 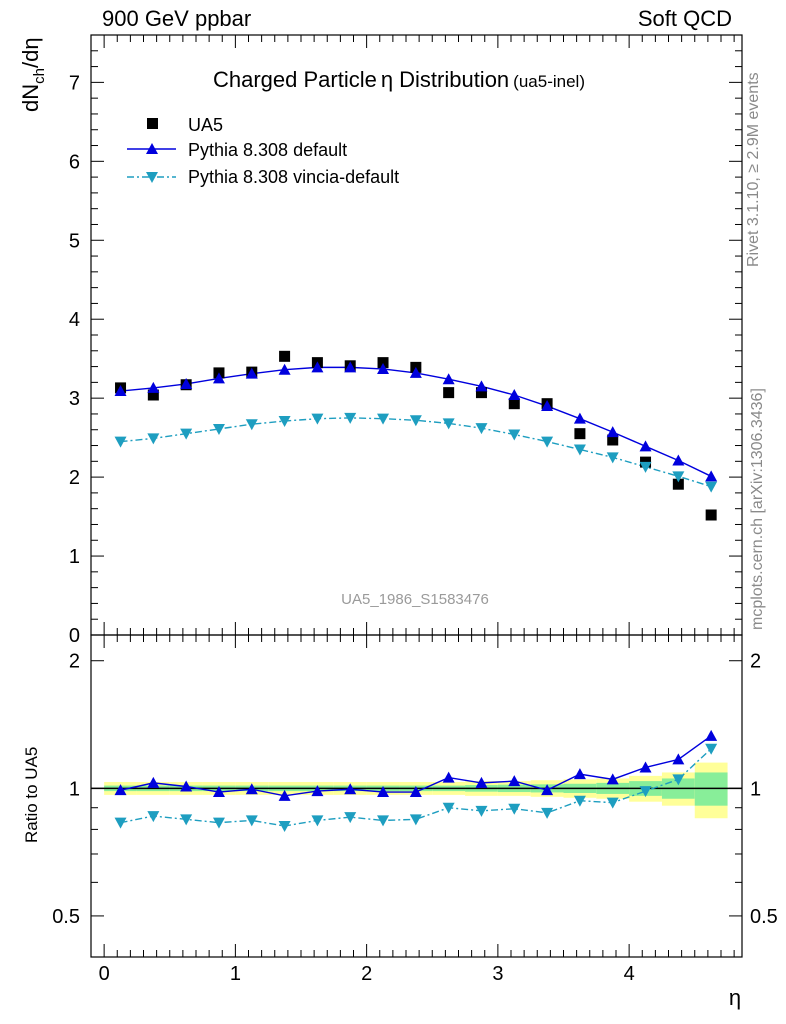 I want to click on header-right: Soft QCD, so click(x=684, y=18).